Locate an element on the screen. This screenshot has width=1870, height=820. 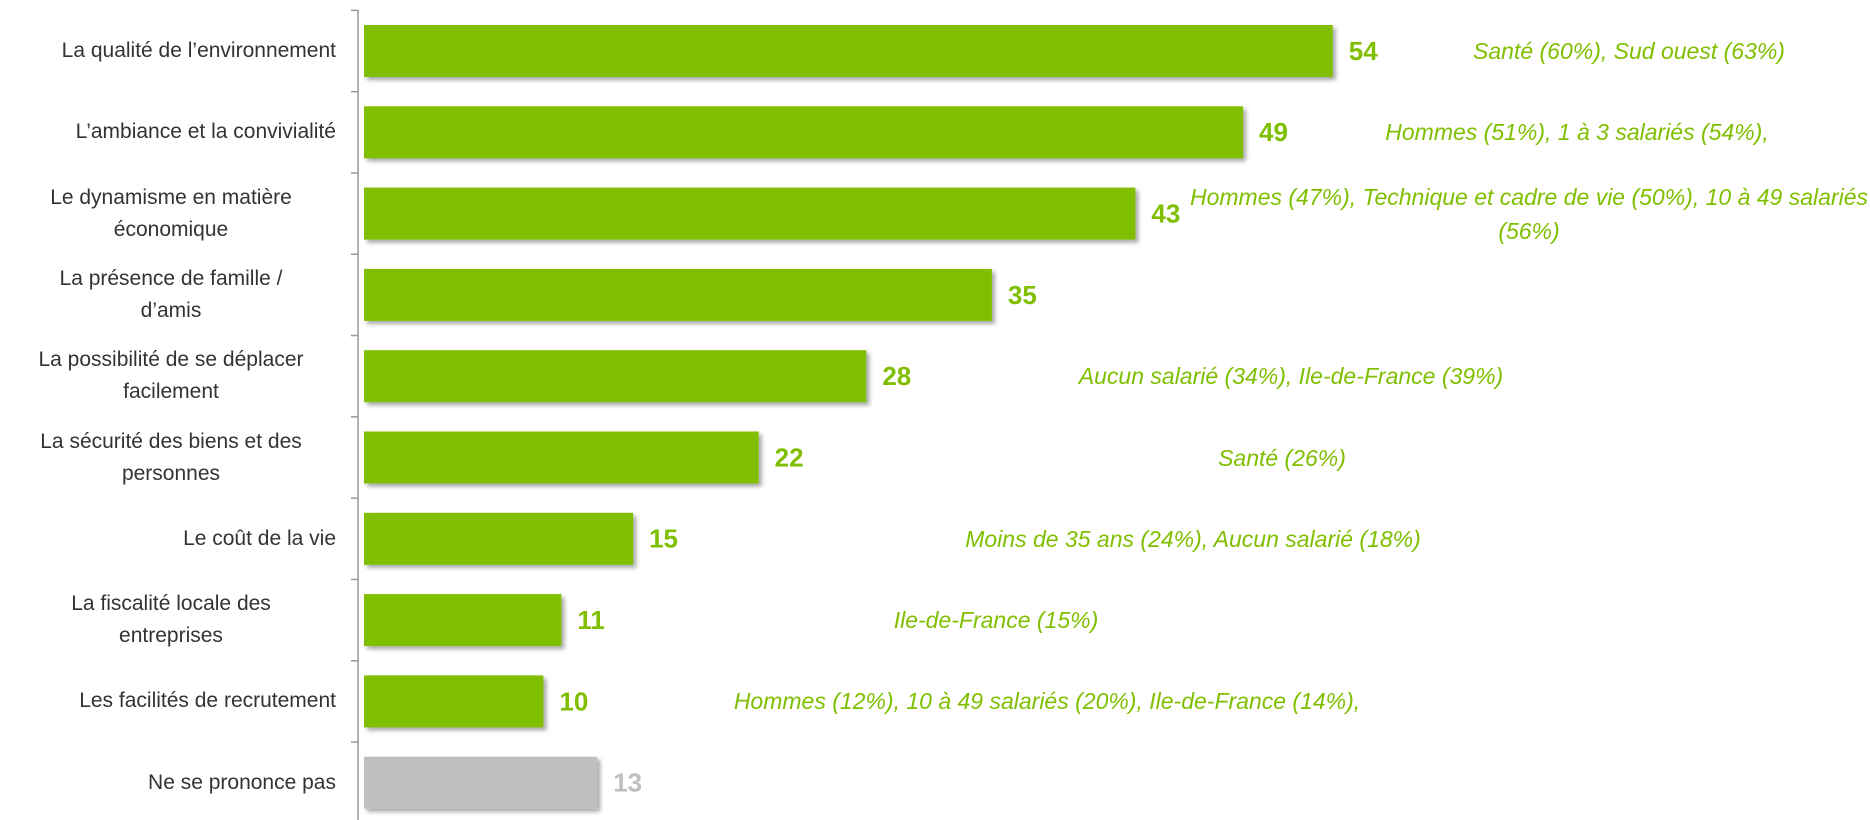
category-label: Les facilités de recrutement is located at coordinates (207, 701).